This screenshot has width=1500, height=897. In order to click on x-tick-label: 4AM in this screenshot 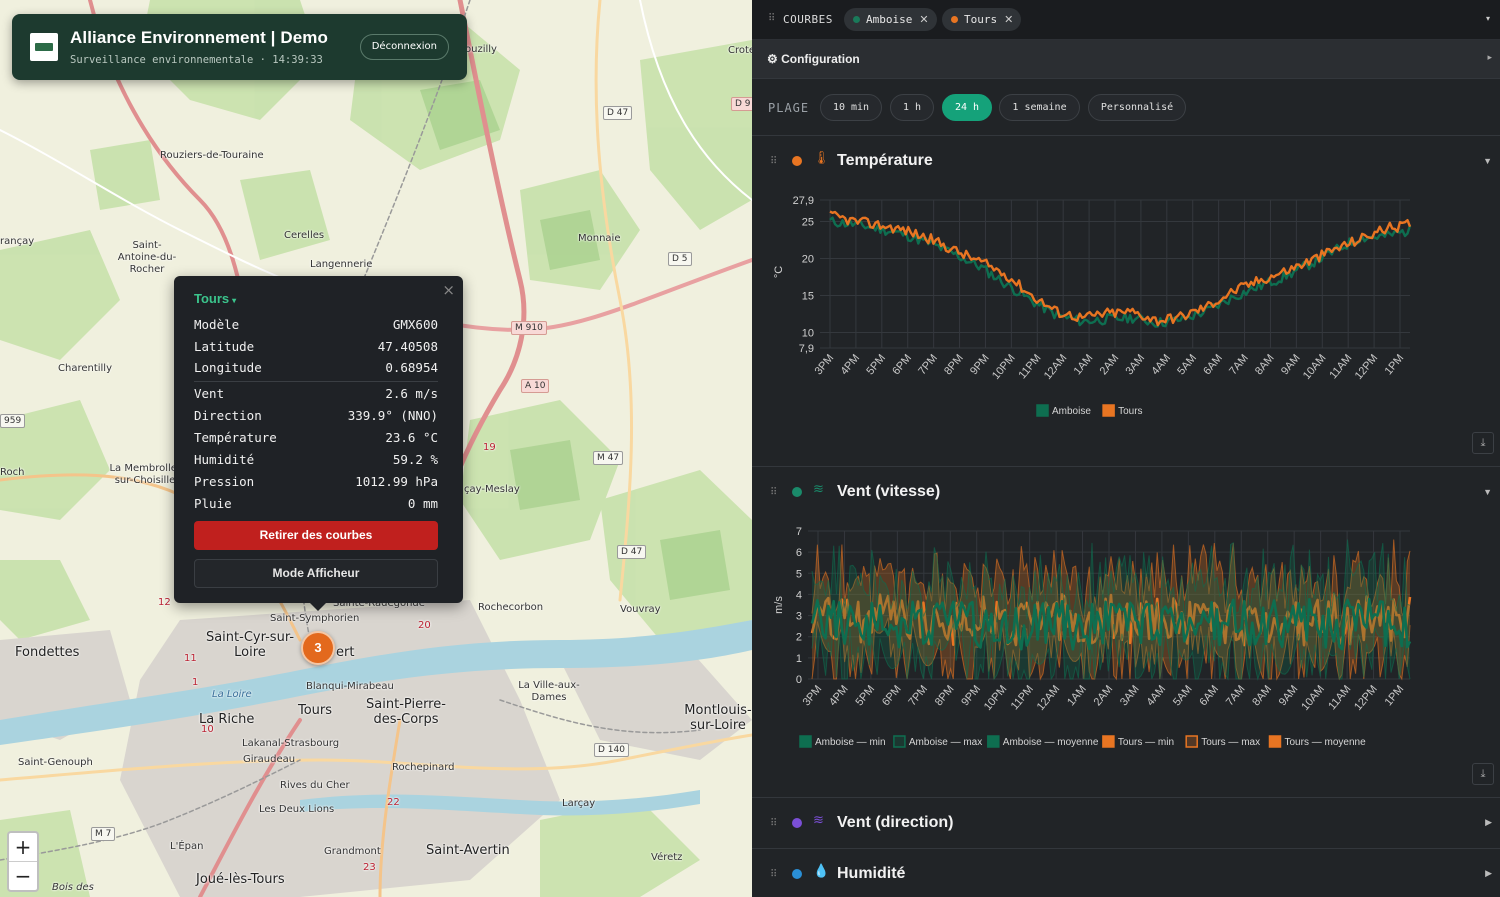, I will do `click(1156, 695)`.